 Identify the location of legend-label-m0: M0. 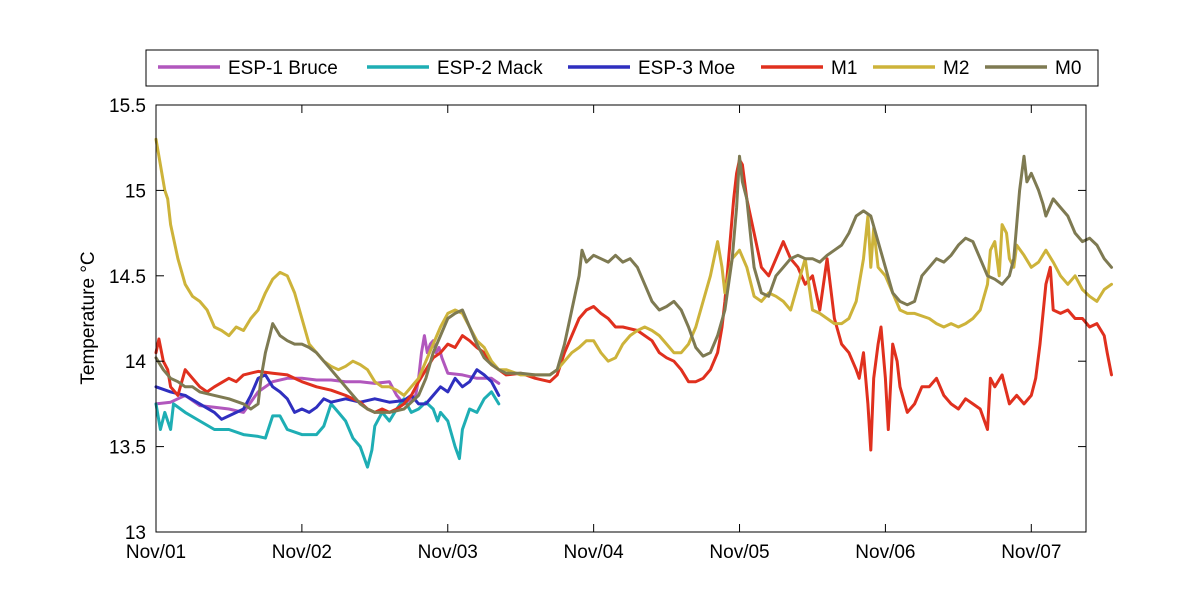
(1068, 68).